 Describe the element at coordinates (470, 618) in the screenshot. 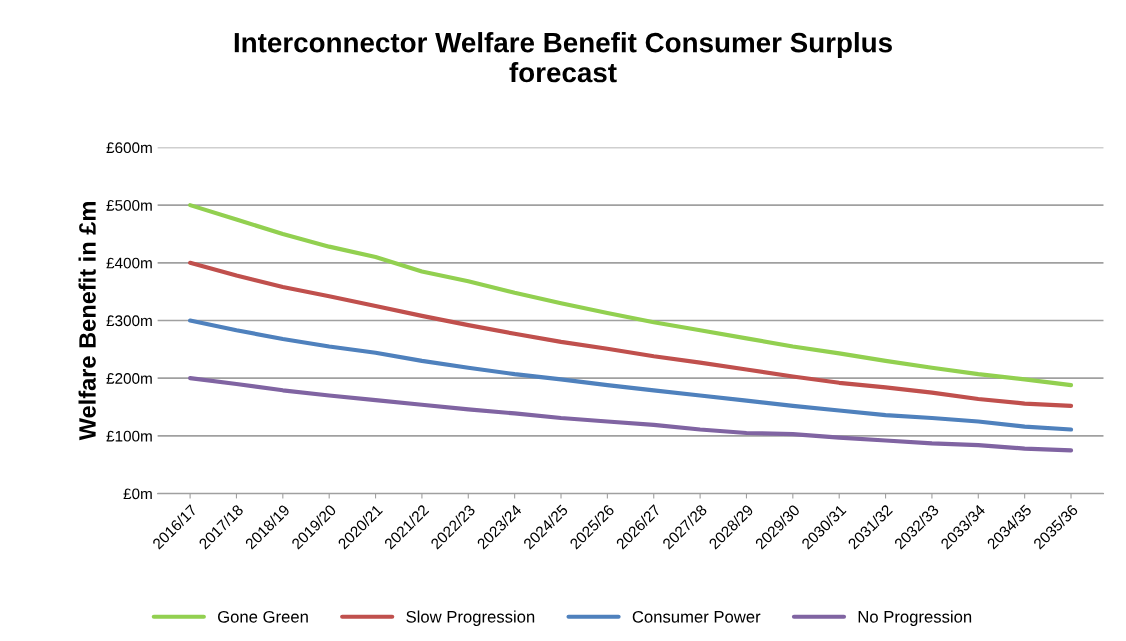

I see `legend-label: Slow Progression` at that location.